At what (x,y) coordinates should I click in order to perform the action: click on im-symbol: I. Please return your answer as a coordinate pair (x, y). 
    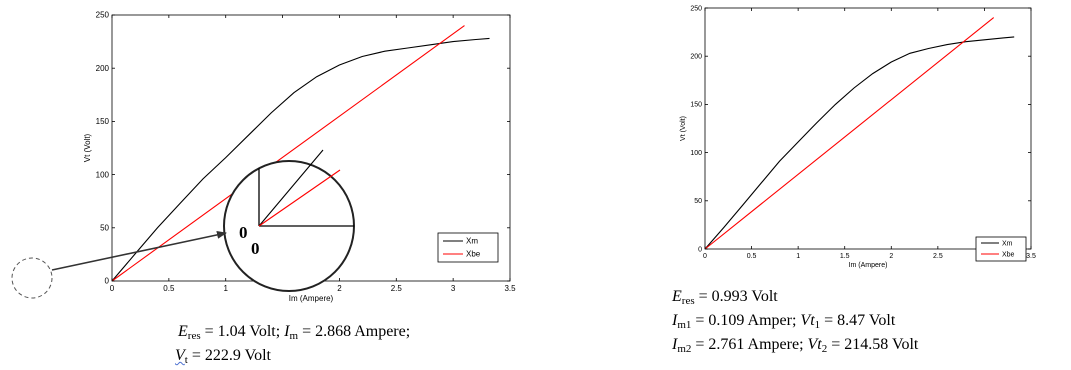
    Looking at the image, I should click on (287, 331).